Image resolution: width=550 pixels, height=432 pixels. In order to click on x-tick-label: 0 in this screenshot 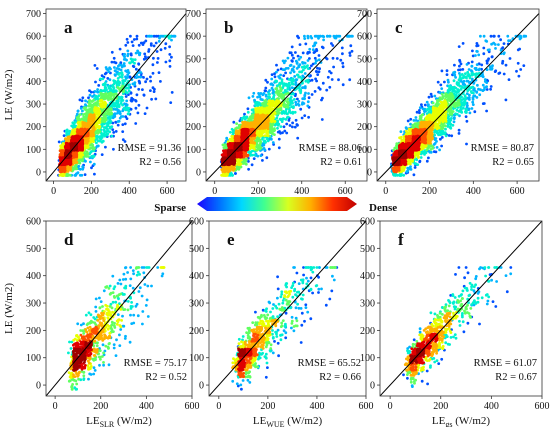, I will do `click(53, 191)`.